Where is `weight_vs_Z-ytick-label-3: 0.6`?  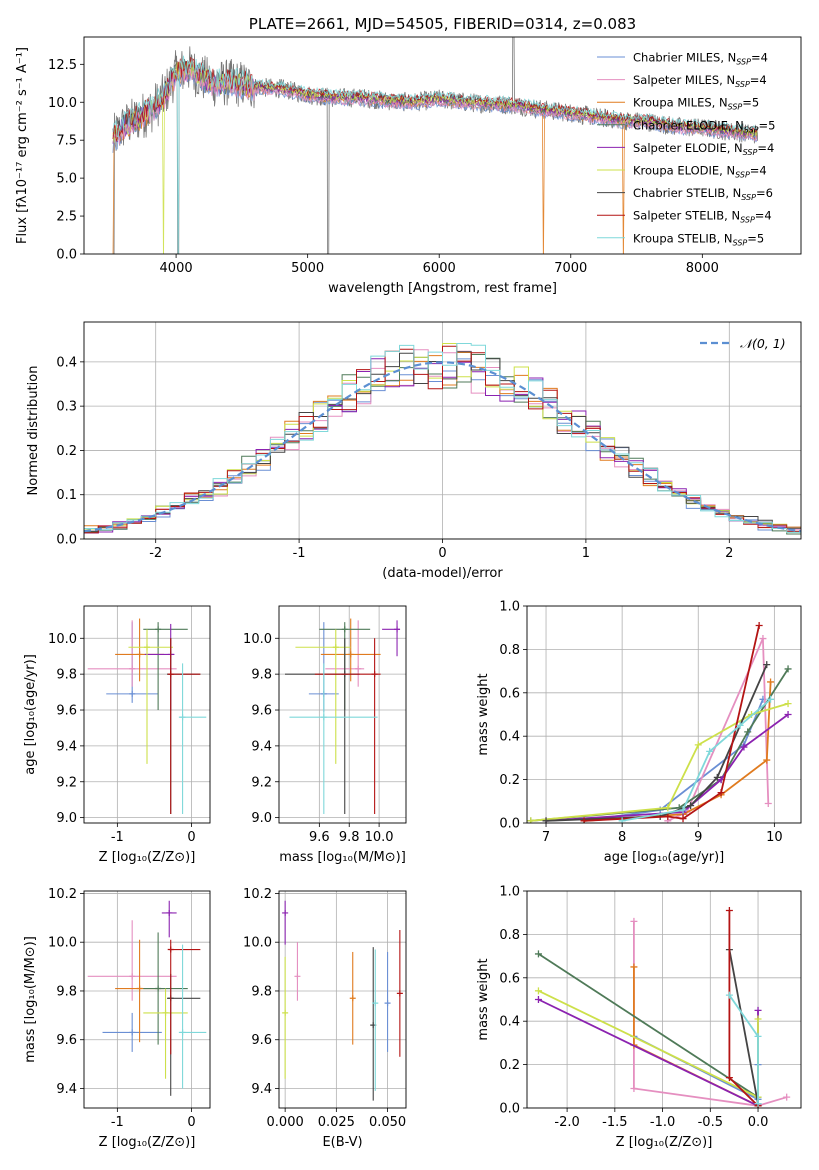 weight_vs_Z-ytick-label-3: 0.6 is located at coordinates (509, 978).